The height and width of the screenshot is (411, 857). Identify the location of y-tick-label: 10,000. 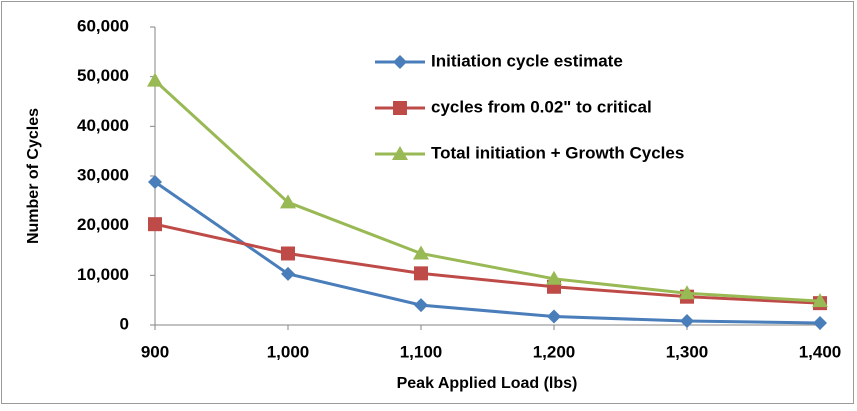
(103, 274).